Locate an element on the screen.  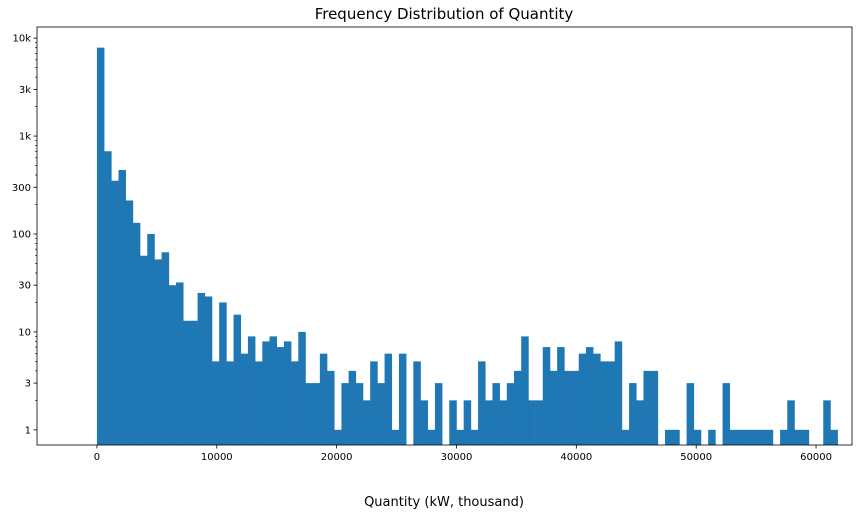
x-tick-label: 50000 is located at coordinates (696, 457).